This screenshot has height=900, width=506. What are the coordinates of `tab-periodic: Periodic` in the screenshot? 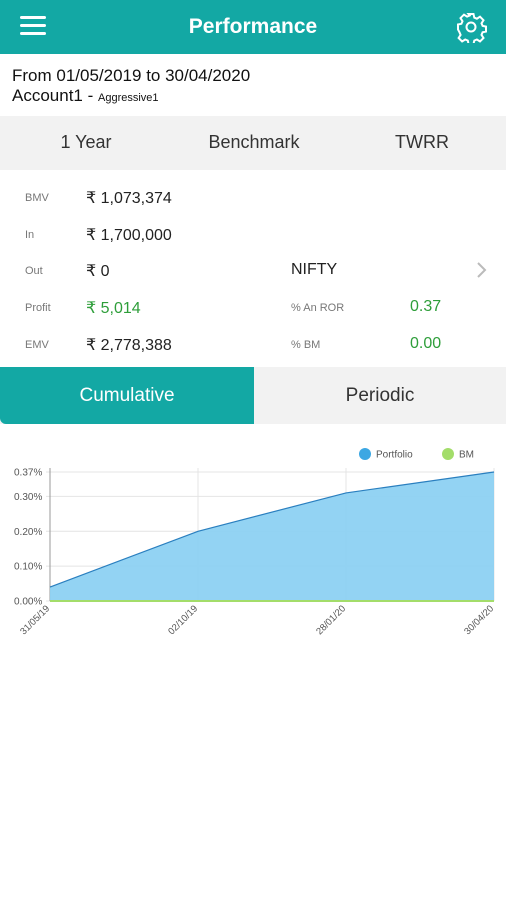 It's located at (380, 395).